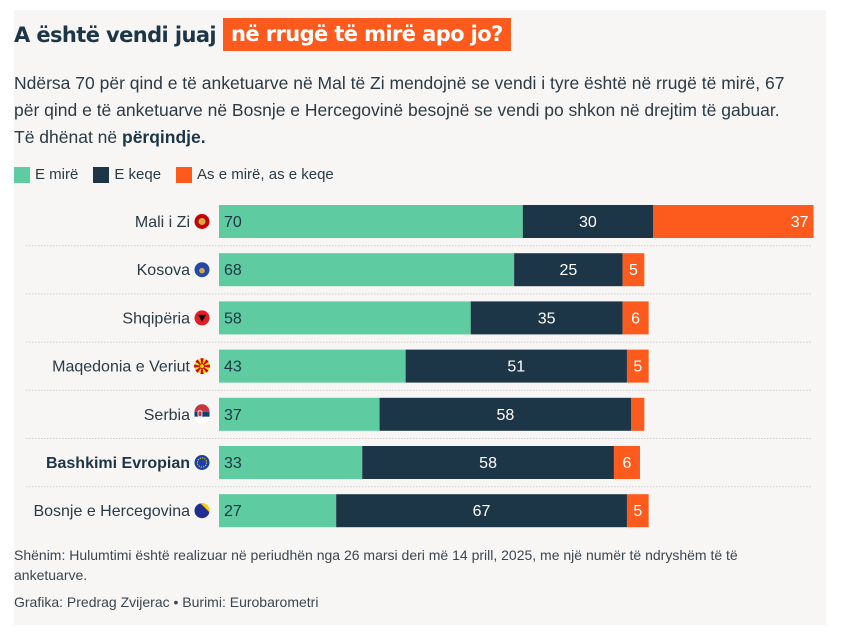 The height and width of the screenshot is (641, 848). Describe the element at coordinates (233, 270) in the screenshot. I see `data-label: 68` at that location.